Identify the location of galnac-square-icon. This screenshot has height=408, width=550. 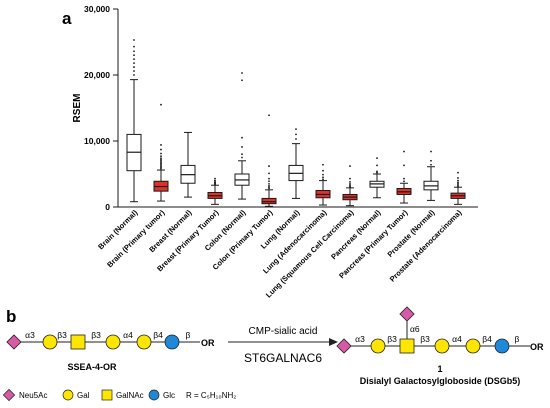
(78, 342).